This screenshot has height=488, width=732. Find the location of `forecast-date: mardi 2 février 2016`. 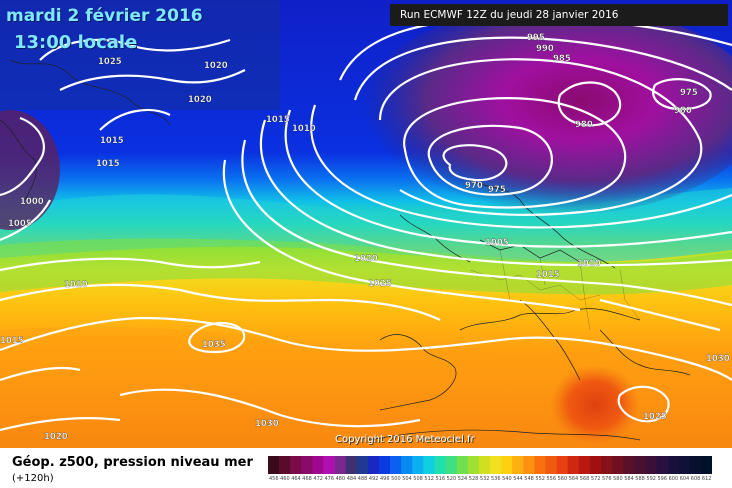

forecast-date: mardi 2 février 2016 is located at coordinates (104, 16).